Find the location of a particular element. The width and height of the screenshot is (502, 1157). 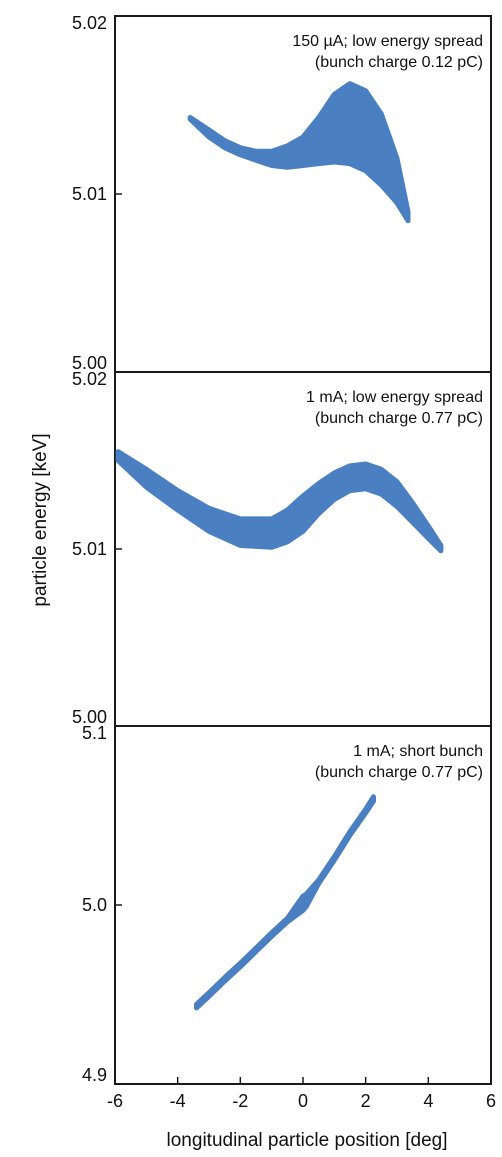

y-tick-label: 4.9 is located at coordinates (94, 1075).